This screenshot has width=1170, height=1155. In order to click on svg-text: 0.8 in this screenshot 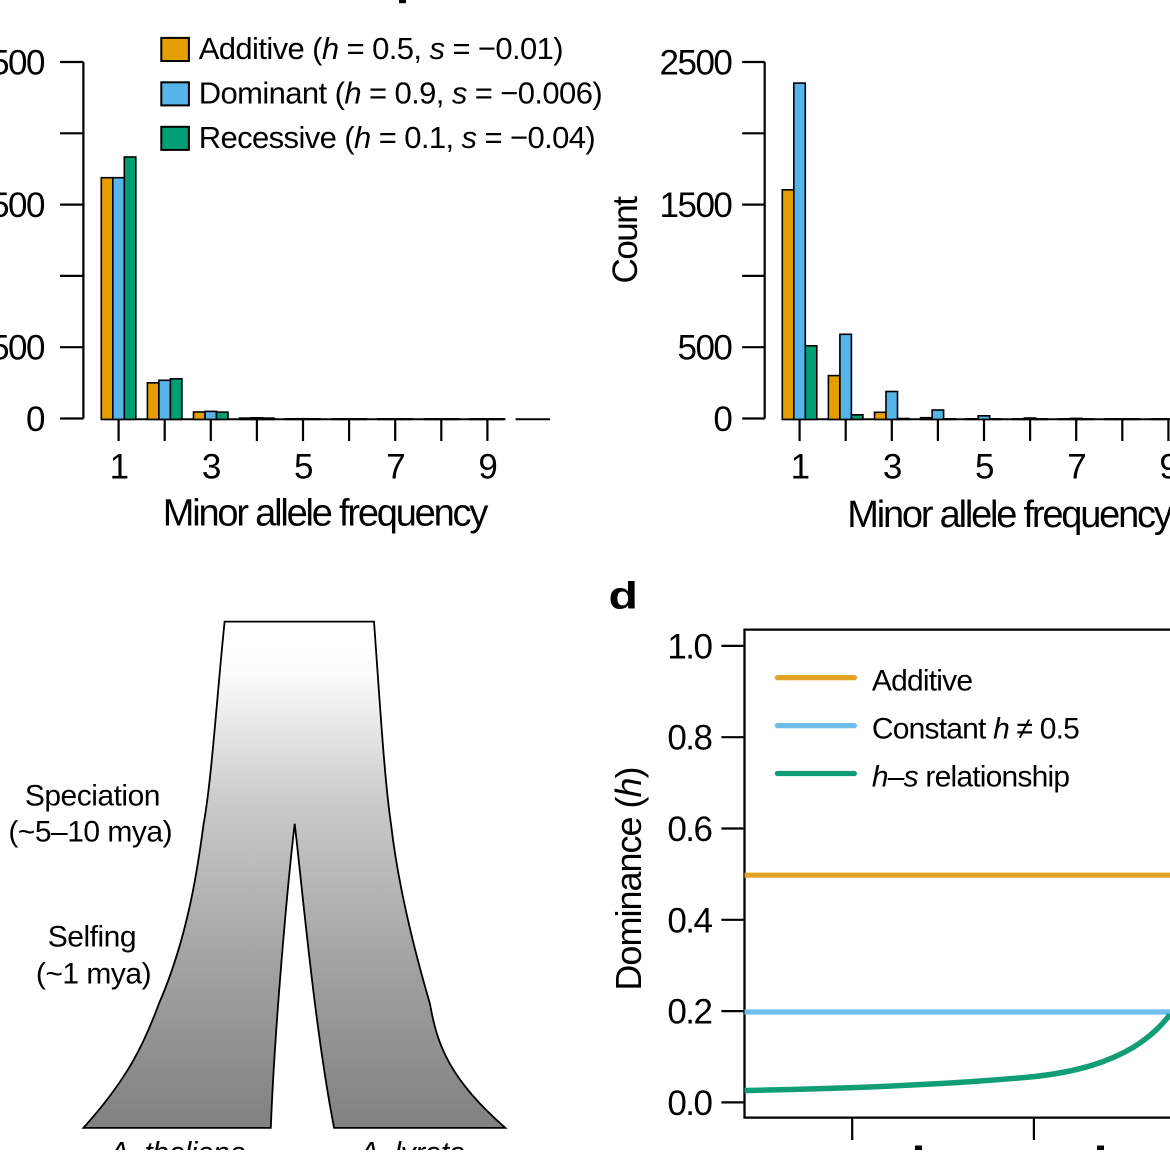, I will do `click(689, 738)`.